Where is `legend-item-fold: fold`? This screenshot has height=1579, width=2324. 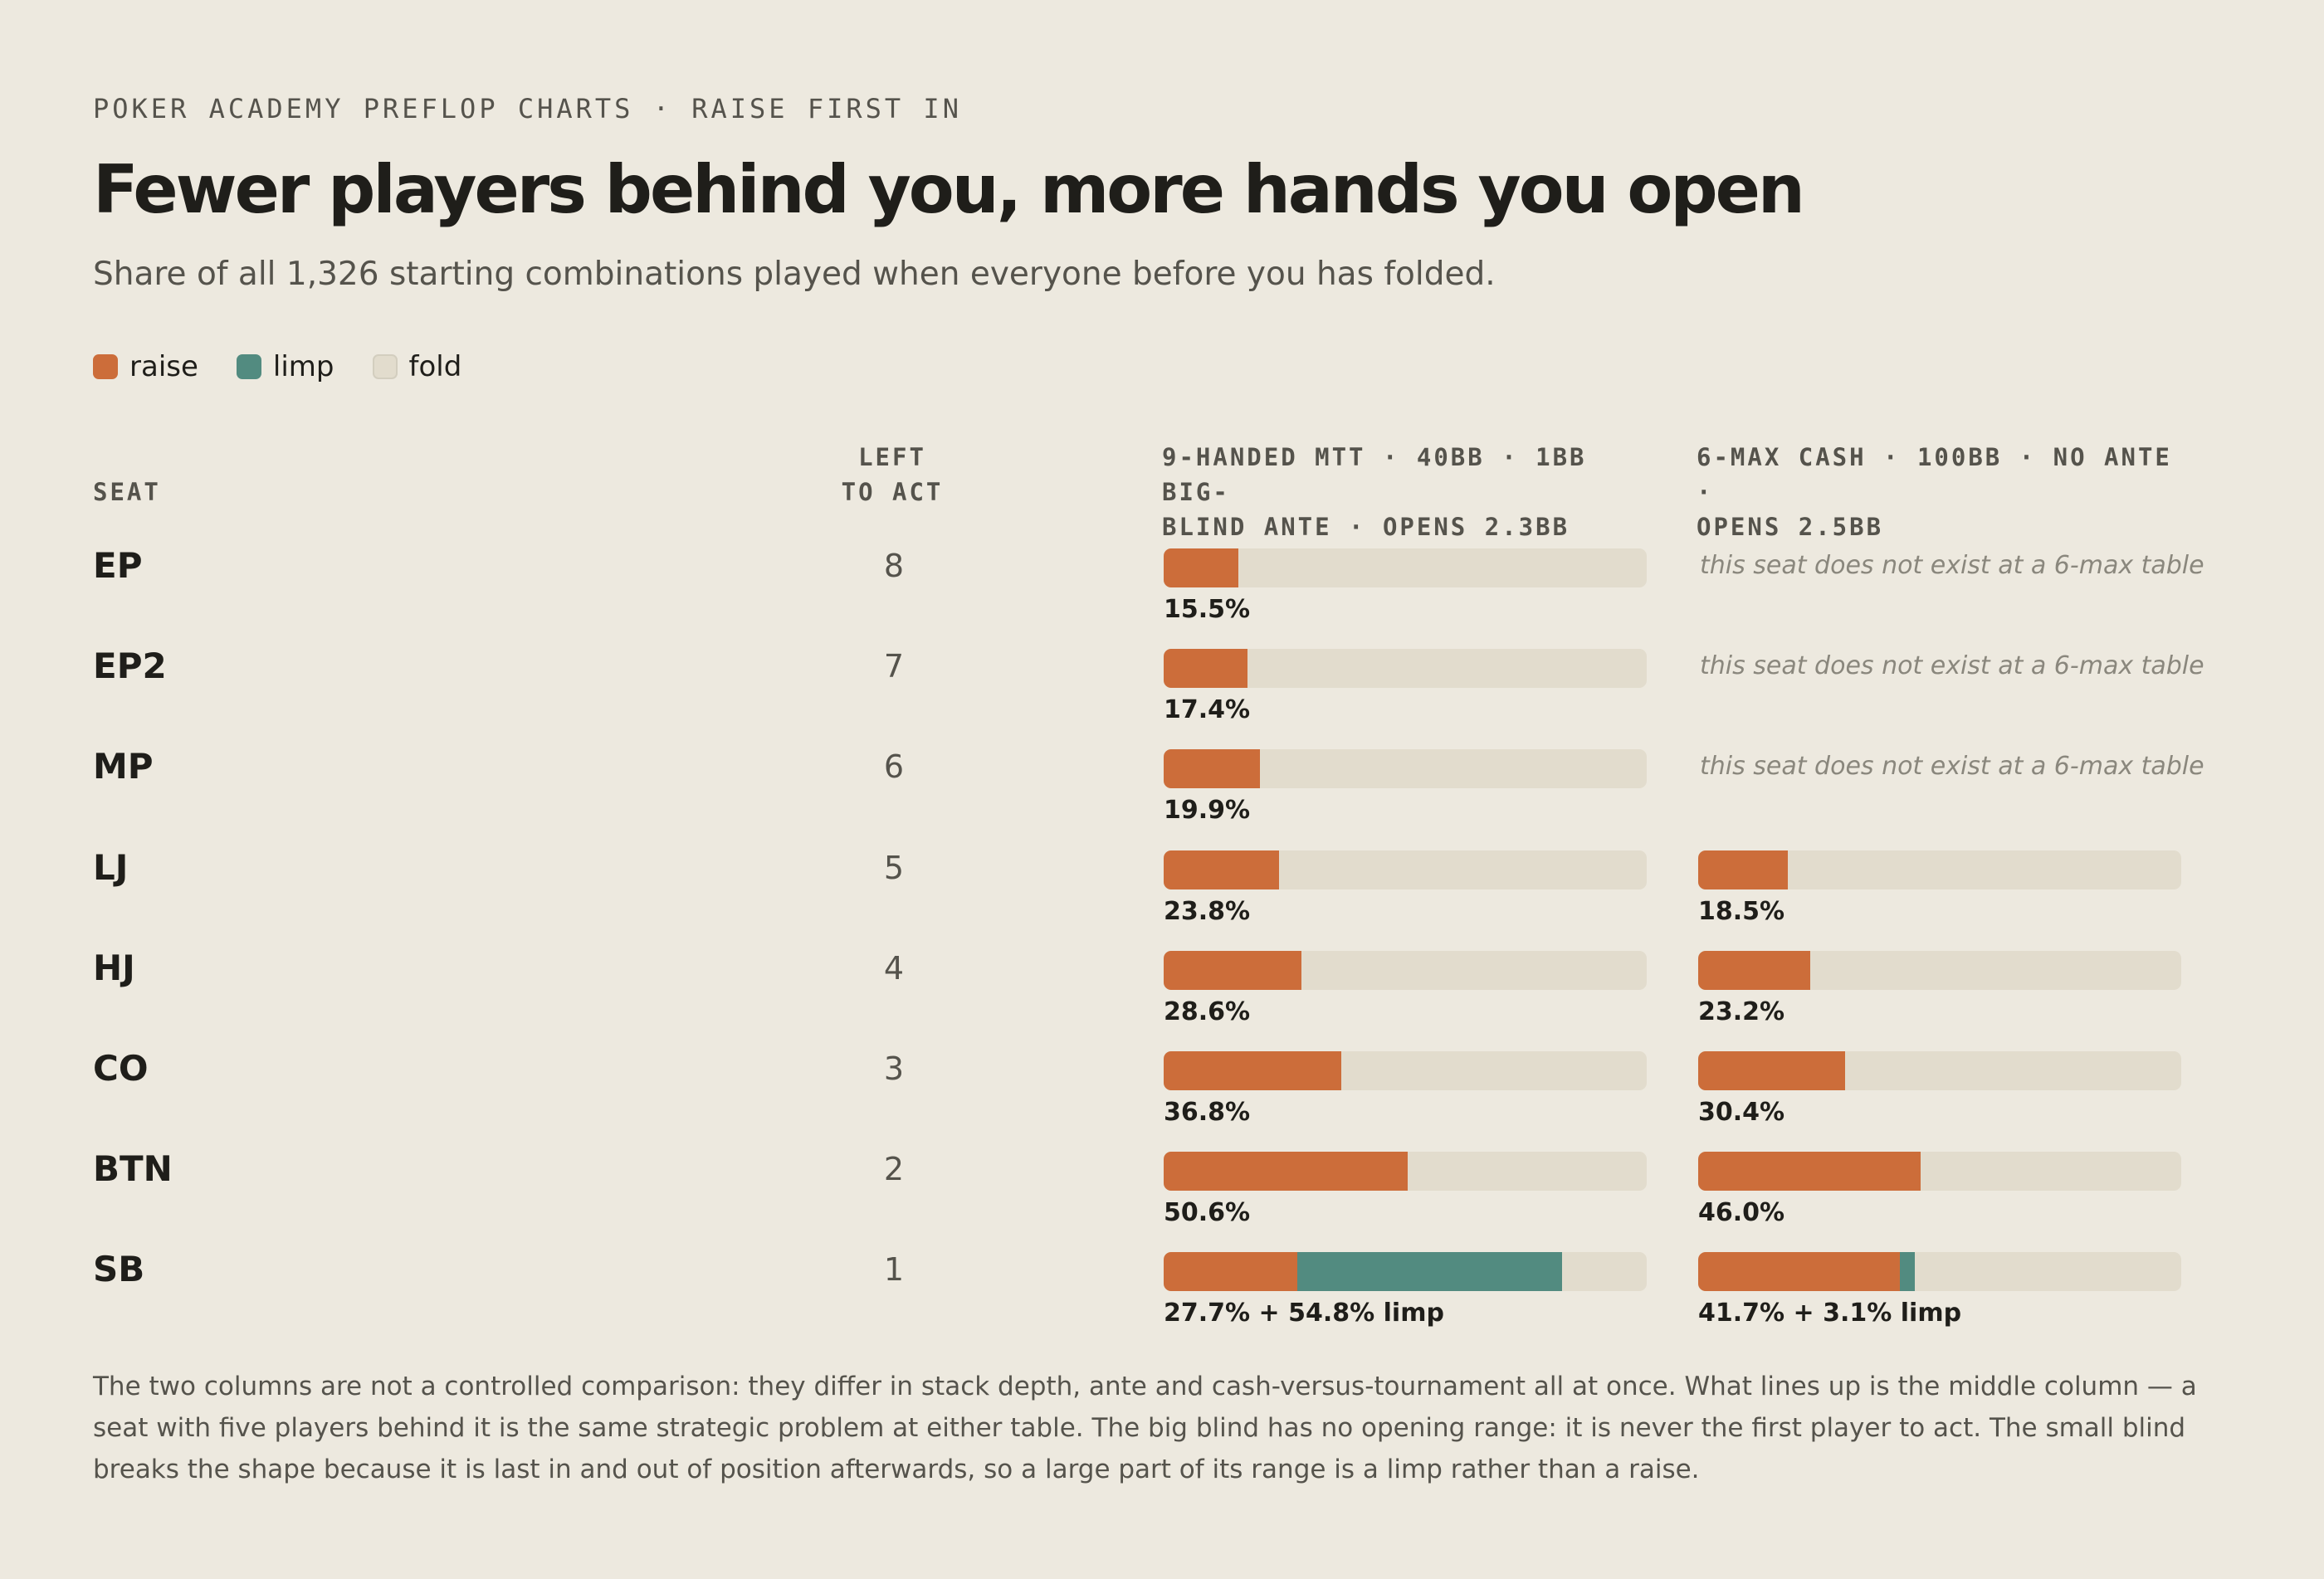 legend-item-fold: fold is located at coordinates (417, 367).